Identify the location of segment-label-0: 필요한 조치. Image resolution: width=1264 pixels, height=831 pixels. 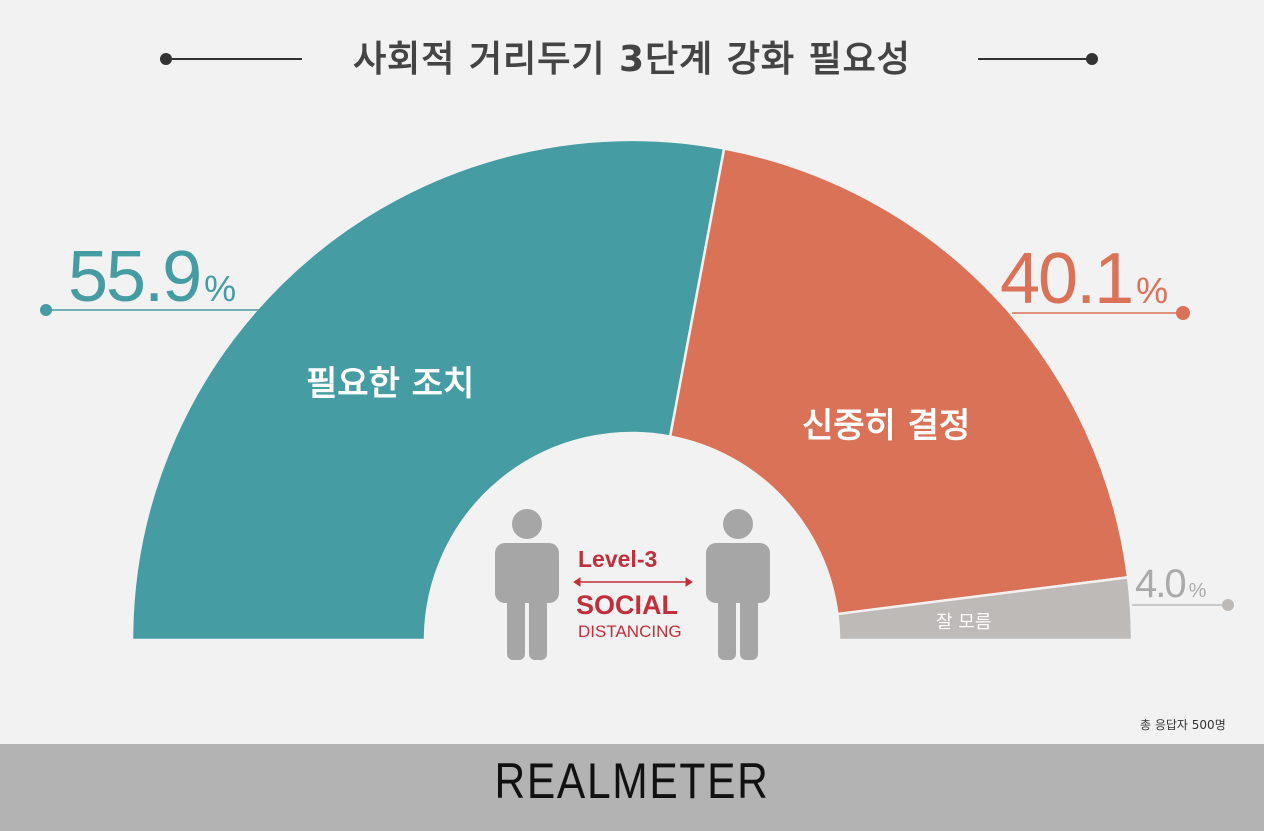
(390, 384).